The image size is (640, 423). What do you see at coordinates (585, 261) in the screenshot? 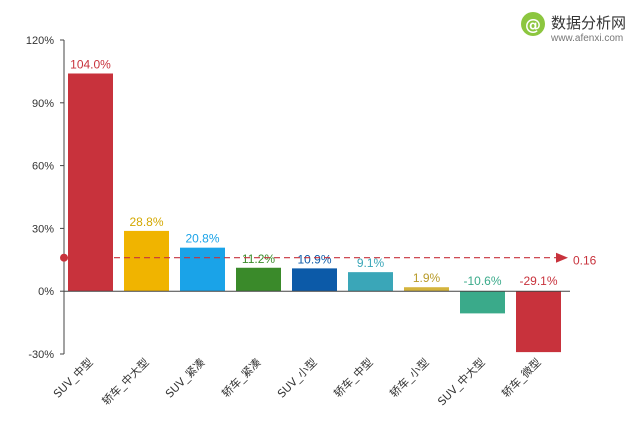
I see `reference-line-label: 0.16` at bounding box center [585, 261].